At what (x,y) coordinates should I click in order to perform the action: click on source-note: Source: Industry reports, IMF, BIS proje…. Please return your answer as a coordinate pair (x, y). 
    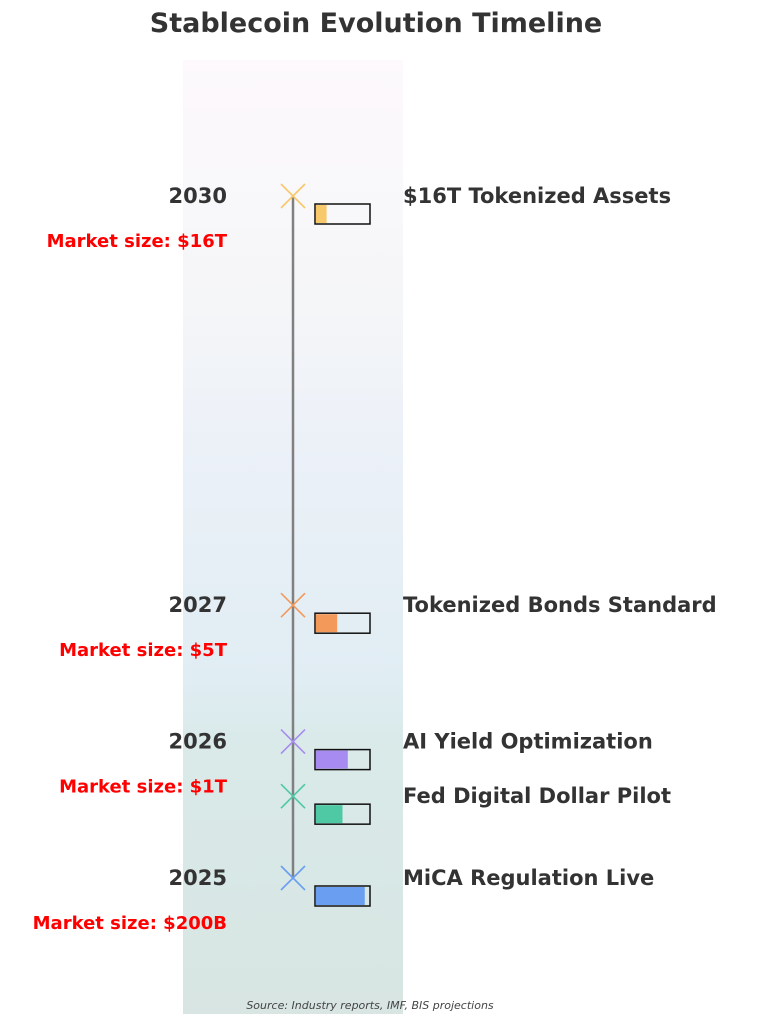
    Looking at the image, I should click on (370, 1005).